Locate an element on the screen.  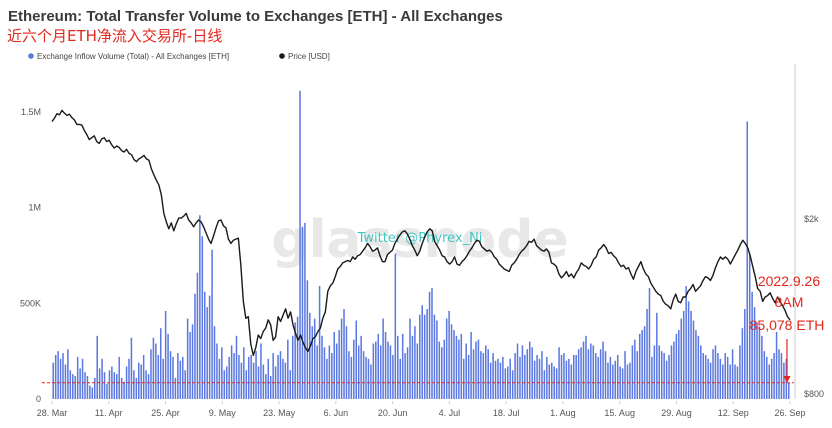
y-right-tick-label: $800 is located at coordinates (814, 394).